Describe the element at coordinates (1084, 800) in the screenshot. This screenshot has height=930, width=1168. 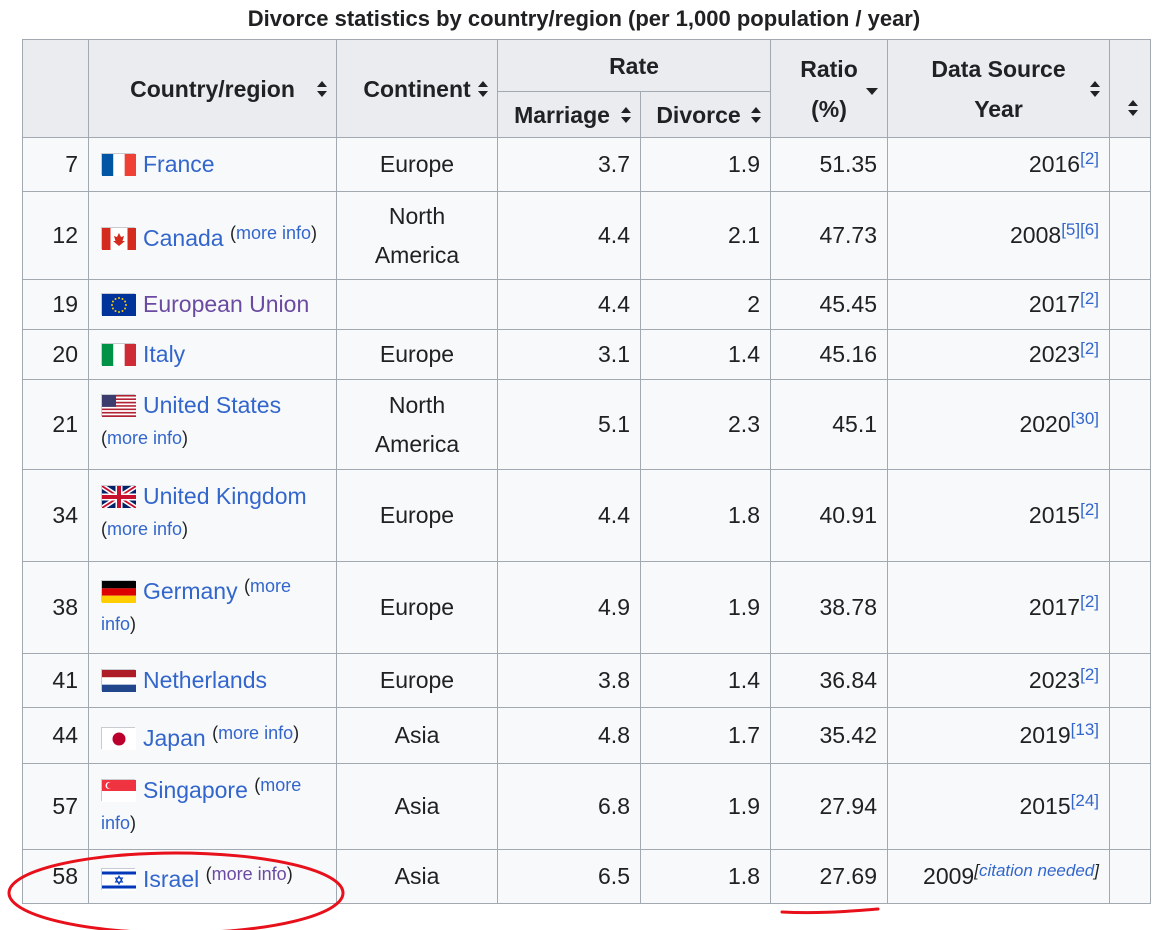
I see `reference-link: [24]` at that location.